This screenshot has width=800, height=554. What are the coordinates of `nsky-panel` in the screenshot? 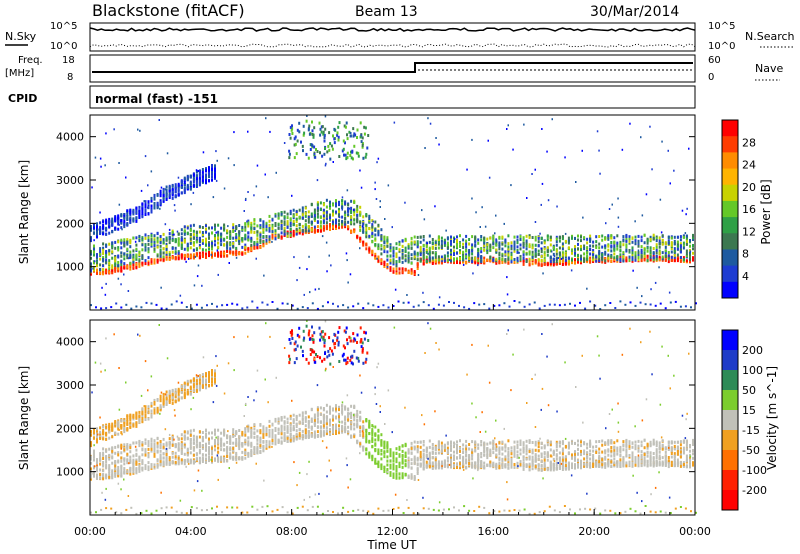 It's located at (392, 37).